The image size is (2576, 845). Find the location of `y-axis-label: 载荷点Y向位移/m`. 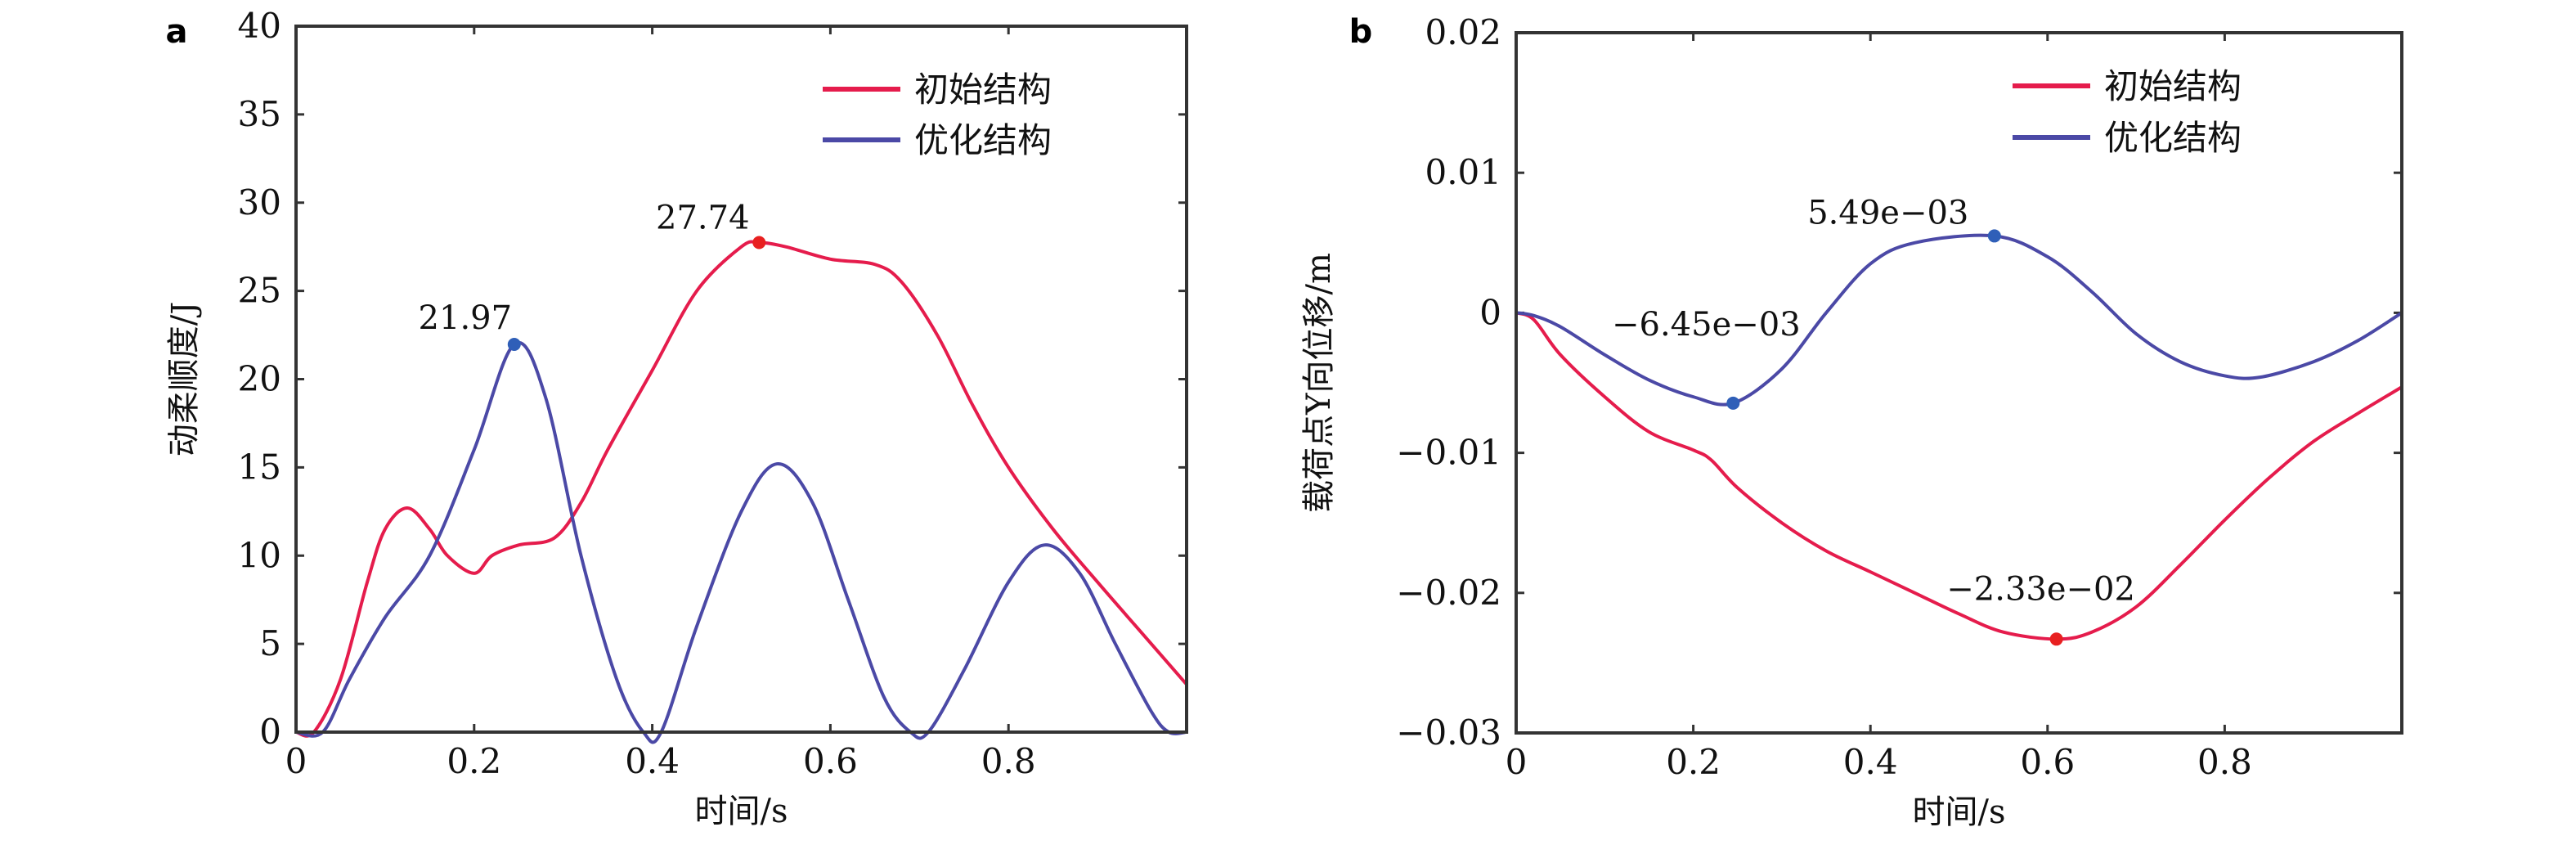

y-axis-label: 载荷点Y向位移/m is located at coordinates (1319, 383).